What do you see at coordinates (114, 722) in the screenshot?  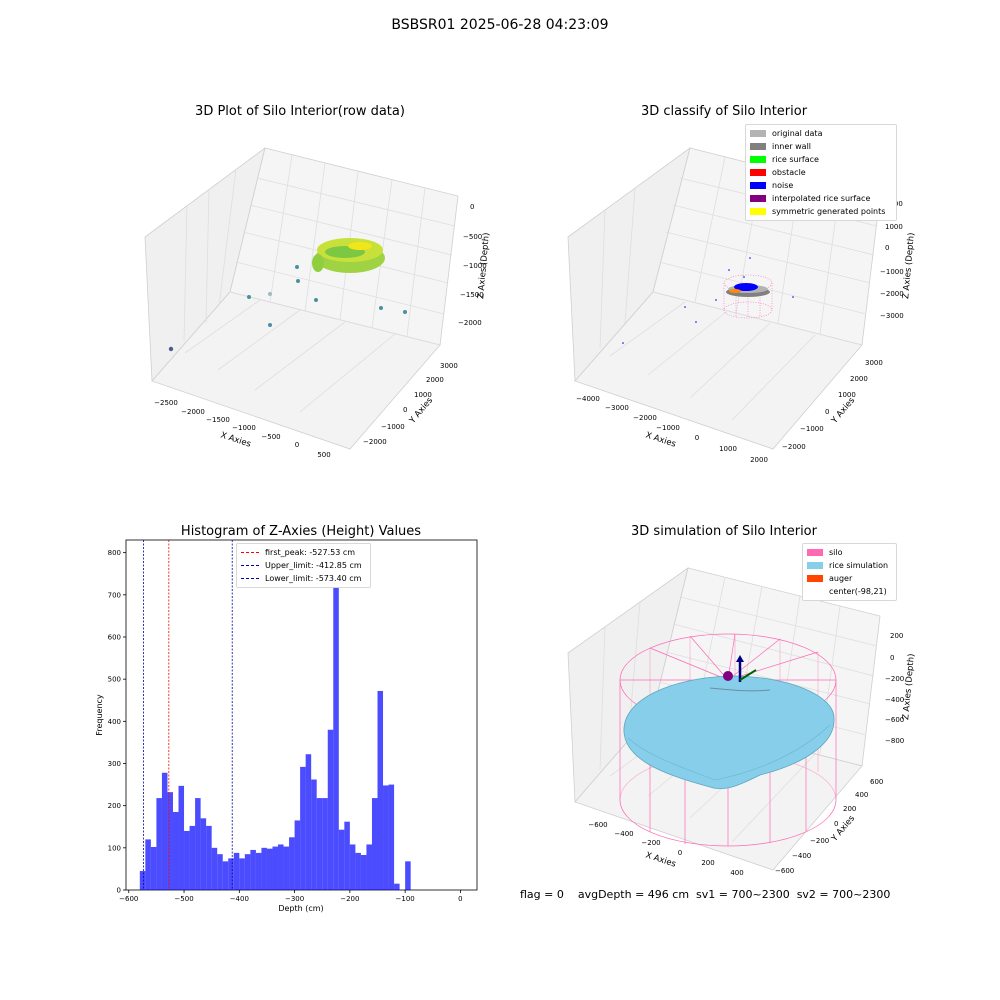 I see `histogram-ytick-label: 400` at bounding box center [114, 722].